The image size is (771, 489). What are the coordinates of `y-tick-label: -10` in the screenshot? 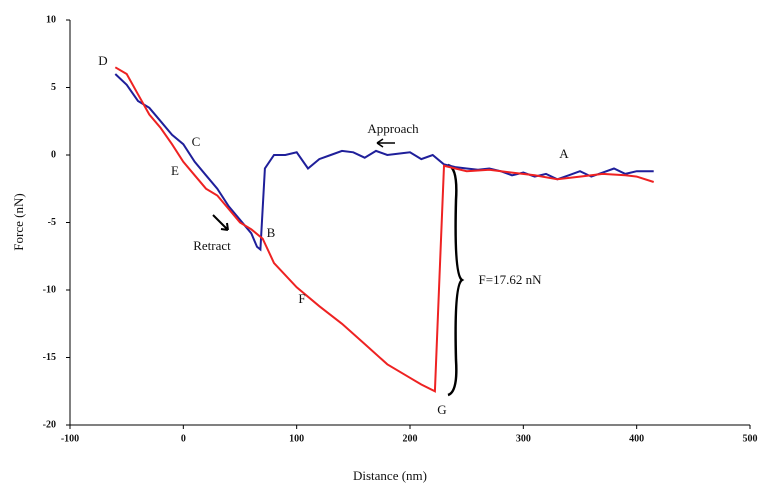 It's located at (49, 289).